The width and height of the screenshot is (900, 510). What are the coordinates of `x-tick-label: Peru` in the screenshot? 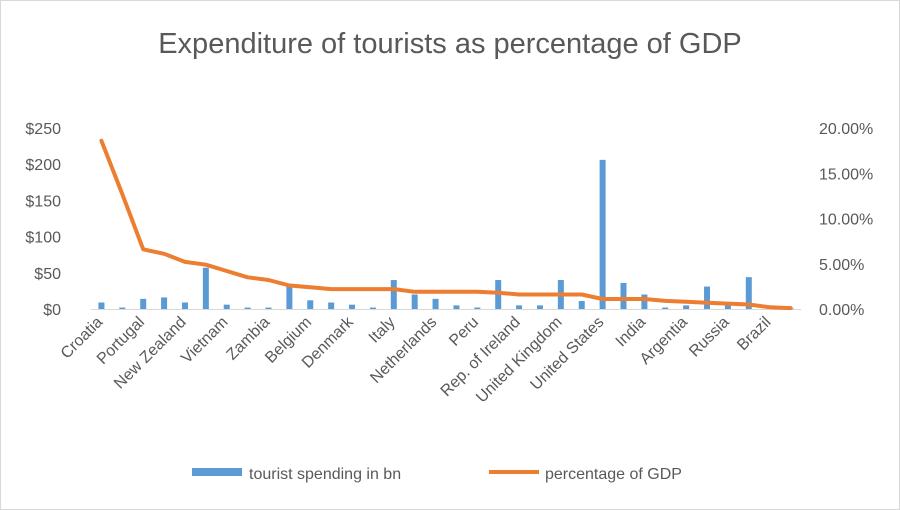 It's located at (464, 332).